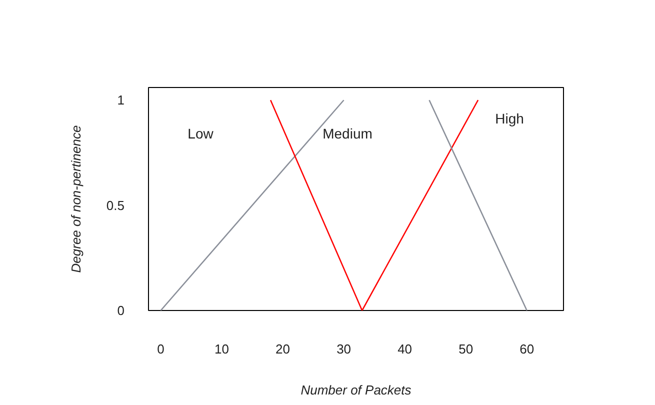 This screenshot has width=655, height=405. I want to click on x-tick-label: 10, so click(221, 349).